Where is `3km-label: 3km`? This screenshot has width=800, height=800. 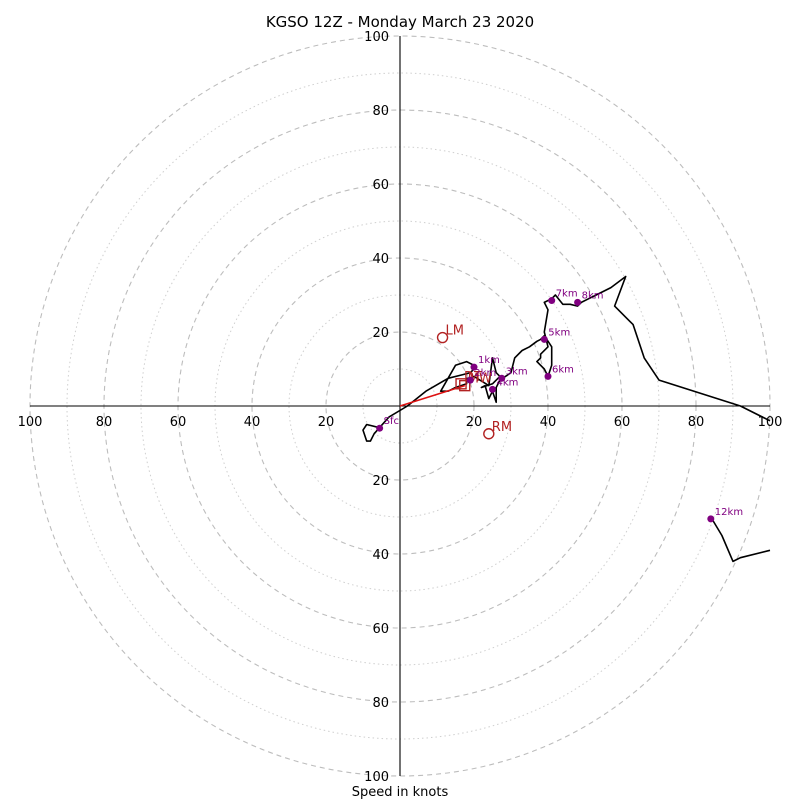 3km-label: 3km is located at coordinates (517, 371).